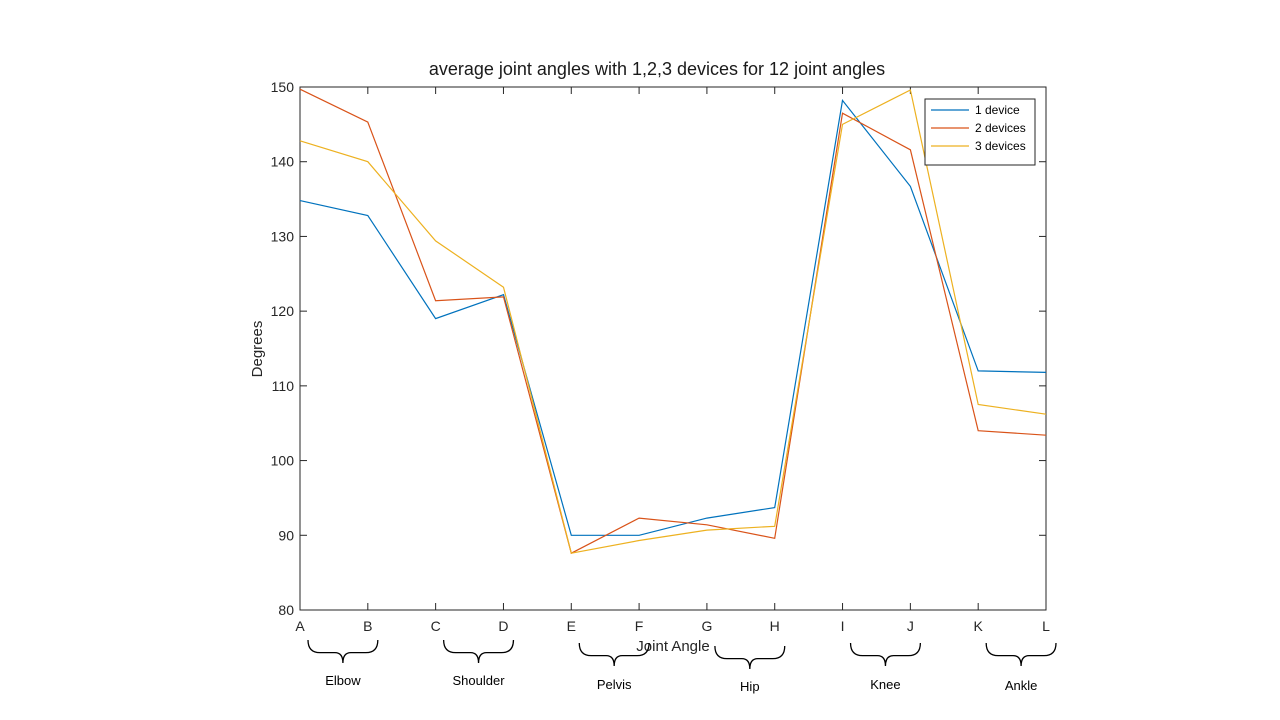 Image resolution: width=1280 pixels, height=720 pixels. What do you see at coordinates (300, 626) in the screenshot?
I see `x-tick-label: A` at bounding box center [300, 626].